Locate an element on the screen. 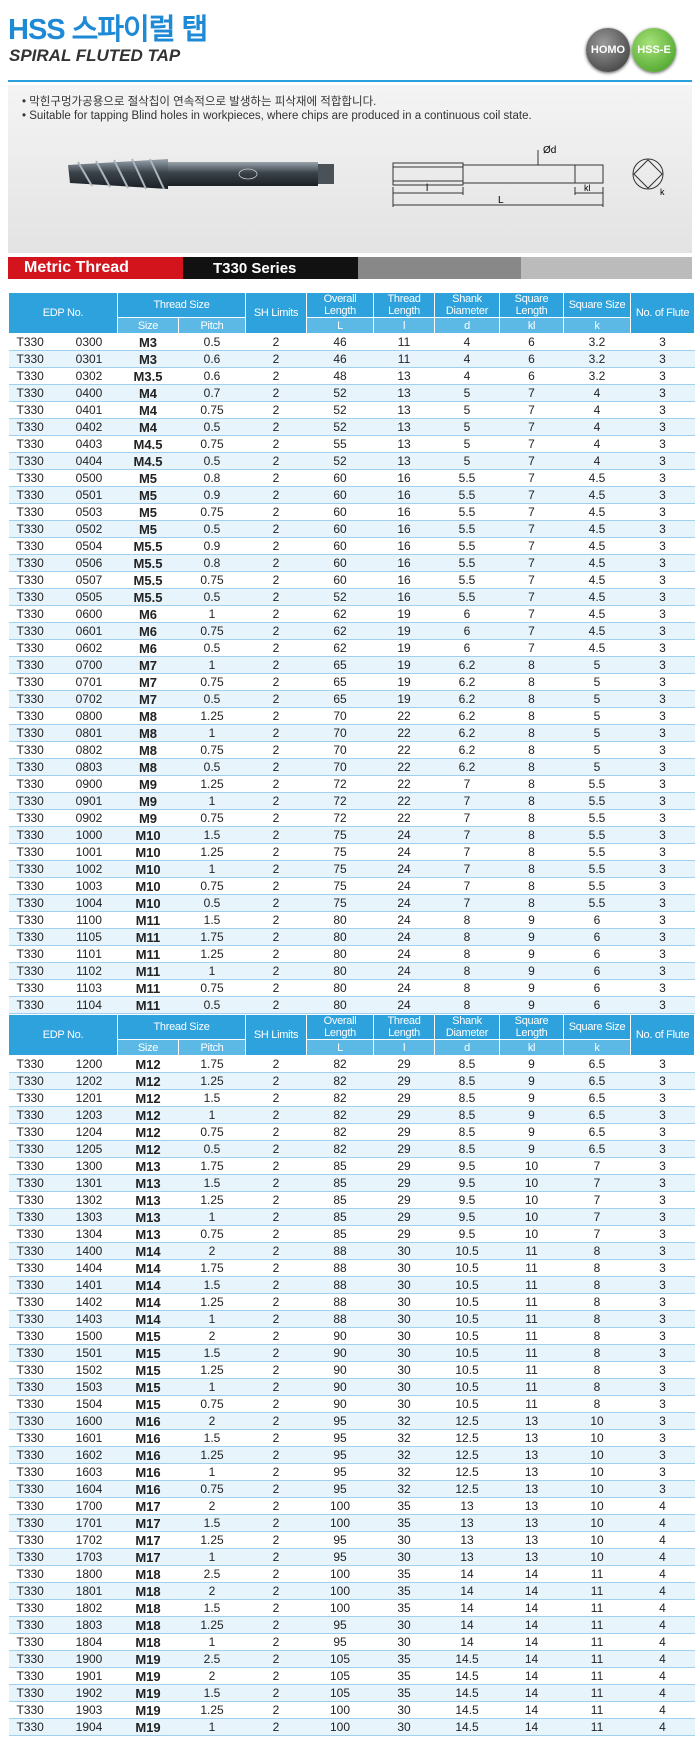 The width and height of the screenshot is (700, 1746). cell: 22 is located at coordinates (404, 818).